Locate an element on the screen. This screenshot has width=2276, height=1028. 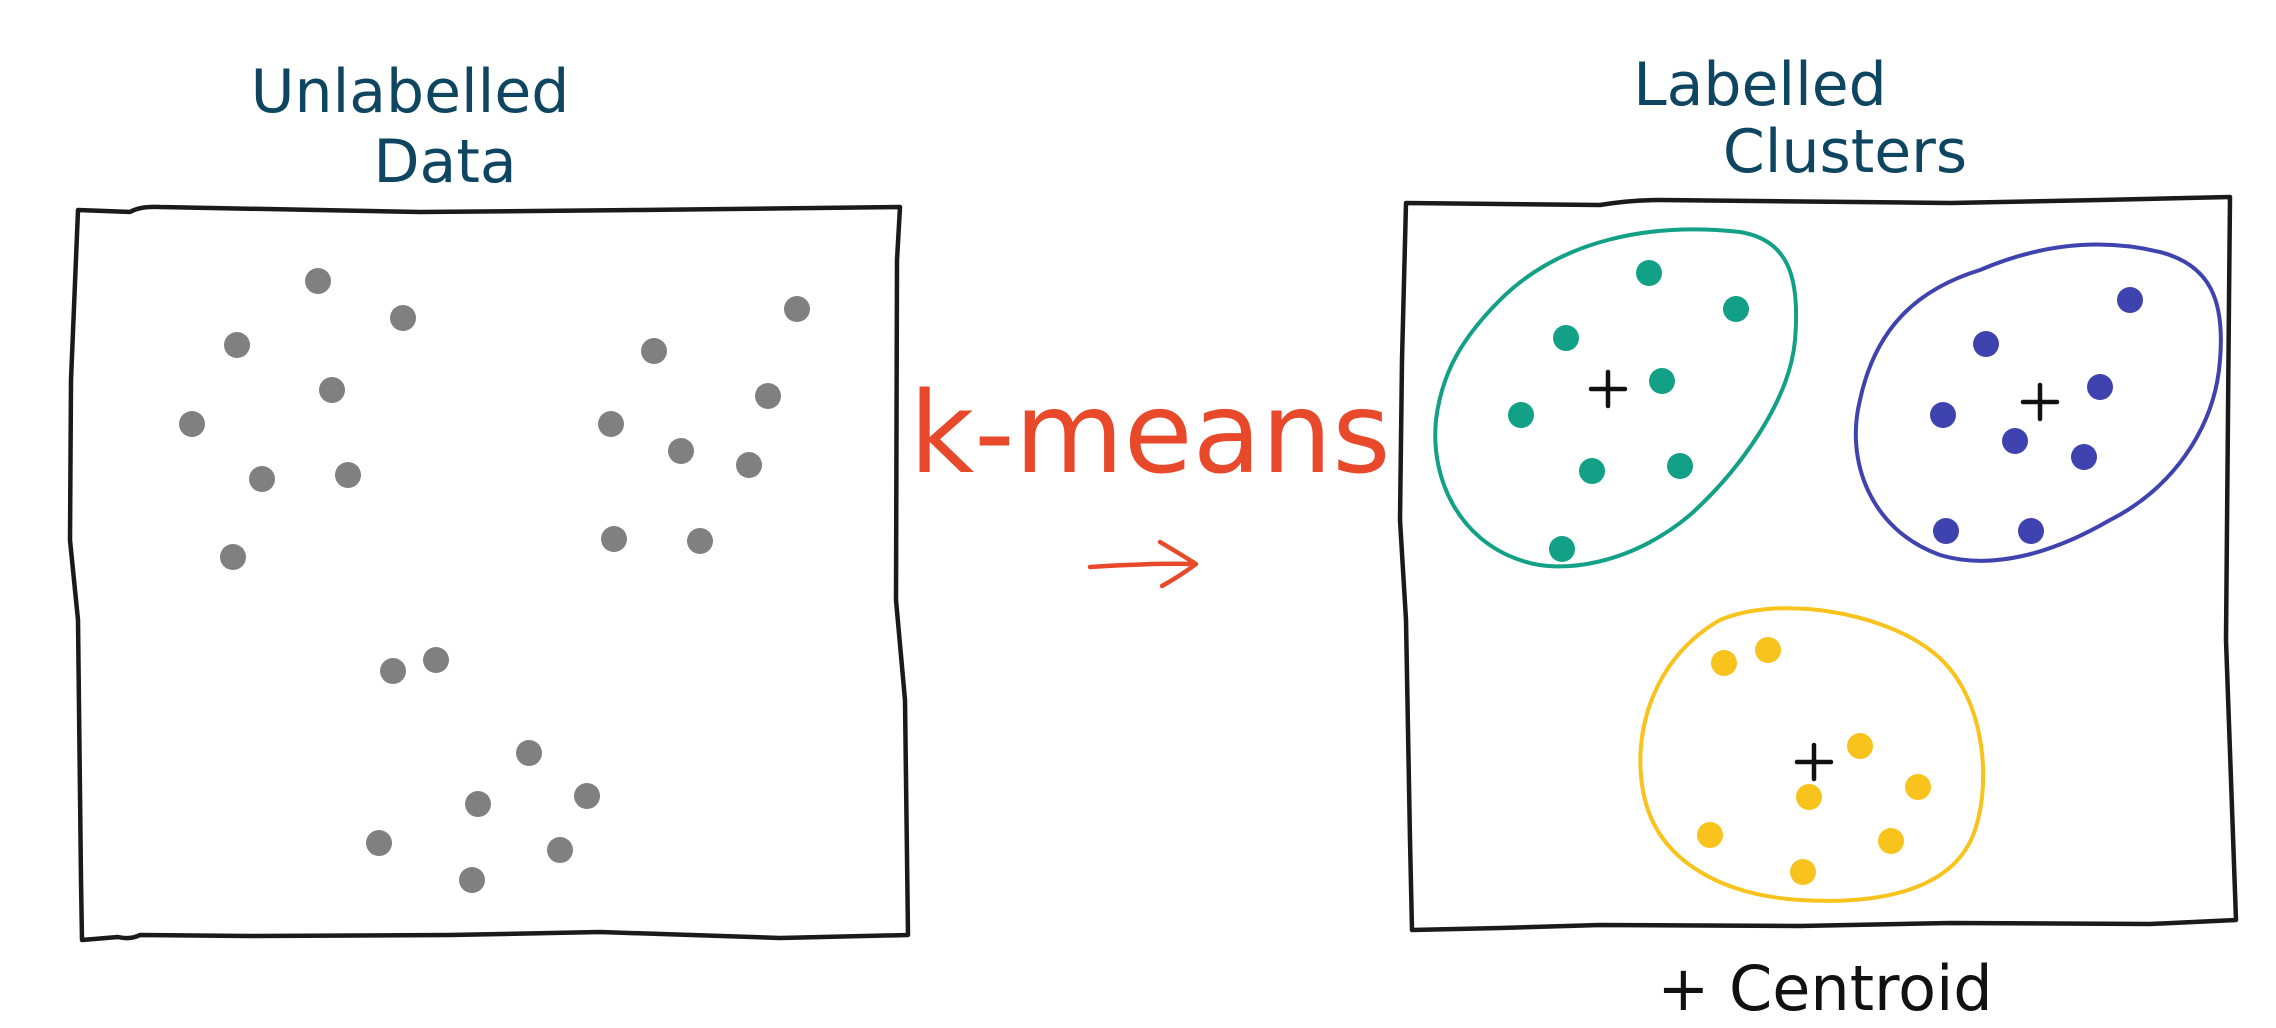
algorithm-group: k-means is located at coordinates (1150, 479).